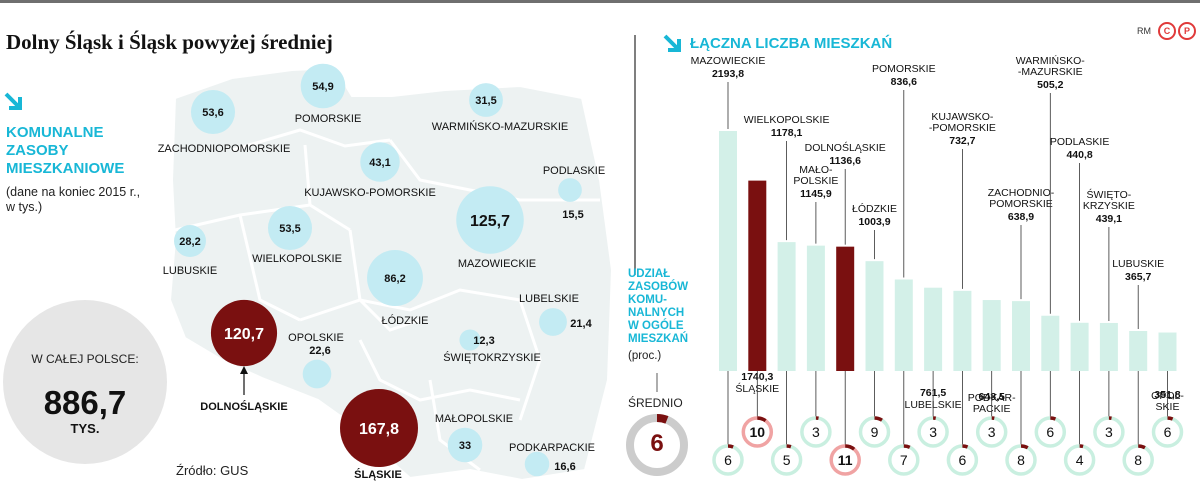 Image resolution: width=1200 pixels, height=495 pixels. Describe the element at coordinates (656, 326) in the screenshot. I see `share-heading-line: W OGÓLE` at that location.